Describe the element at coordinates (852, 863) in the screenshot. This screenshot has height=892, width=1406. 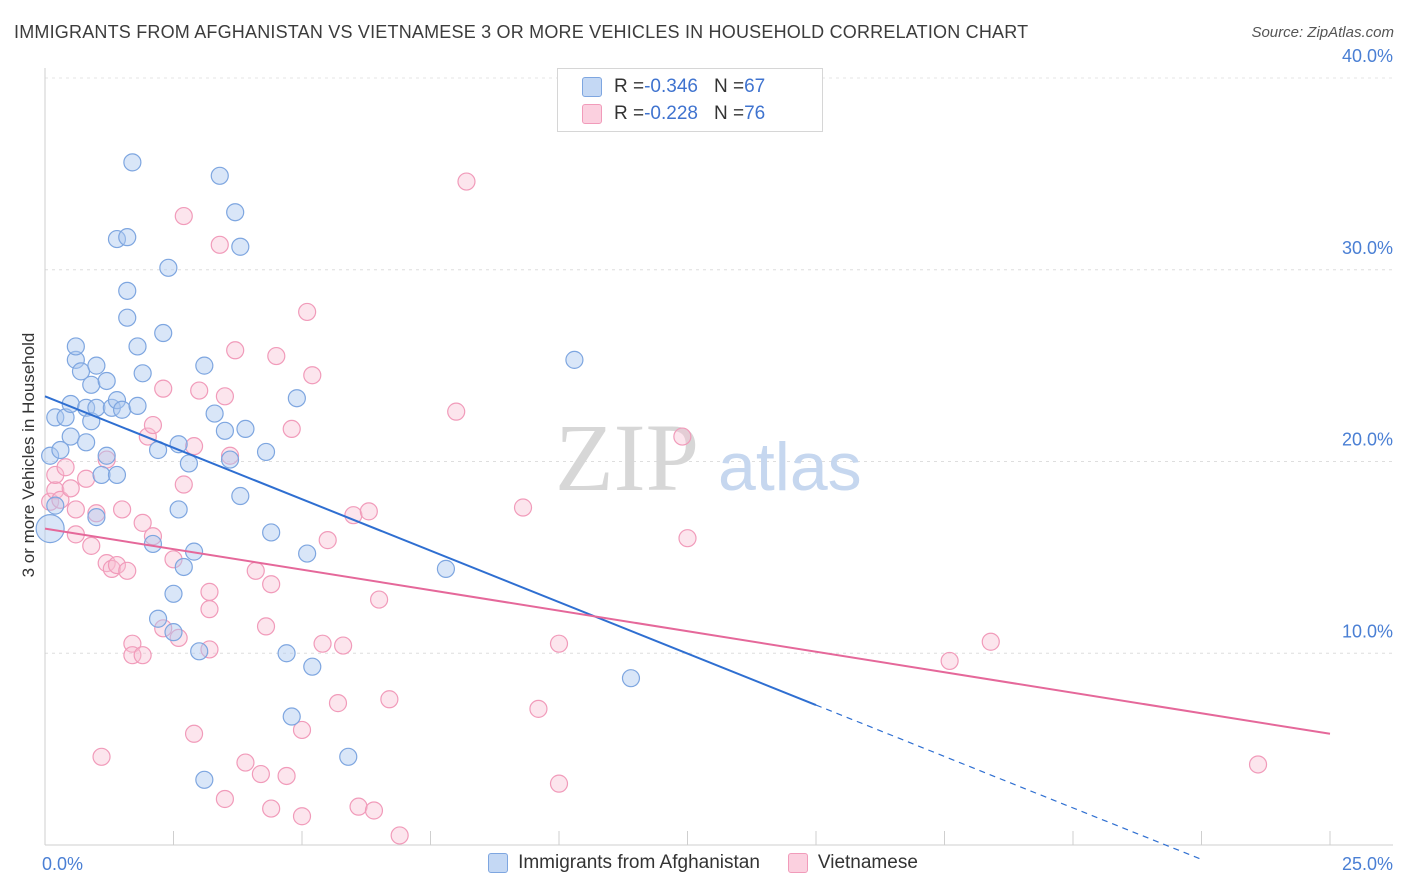
I see `legend-item-vietnamese: Vietnamese` at that location.